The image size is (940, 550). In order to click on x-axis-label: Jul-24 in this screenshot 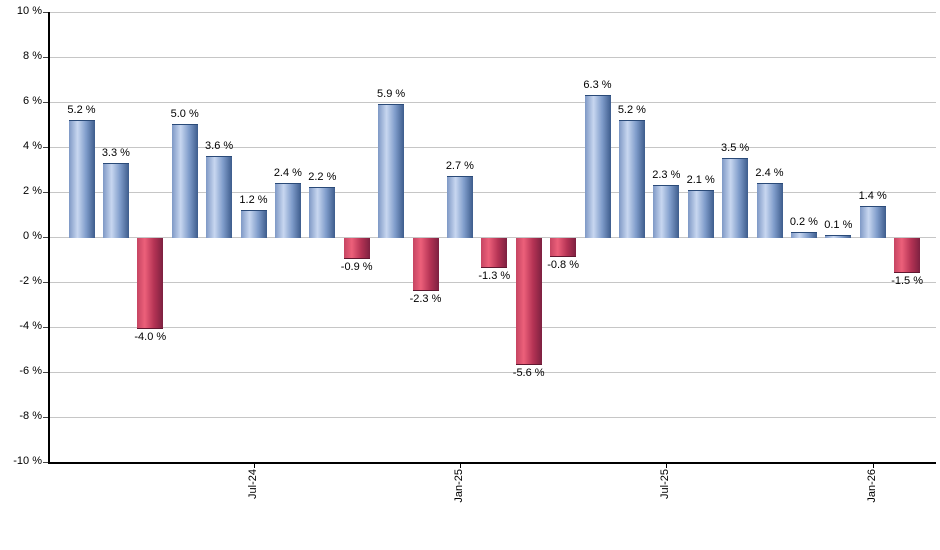, I will do `click(252, 484)`.